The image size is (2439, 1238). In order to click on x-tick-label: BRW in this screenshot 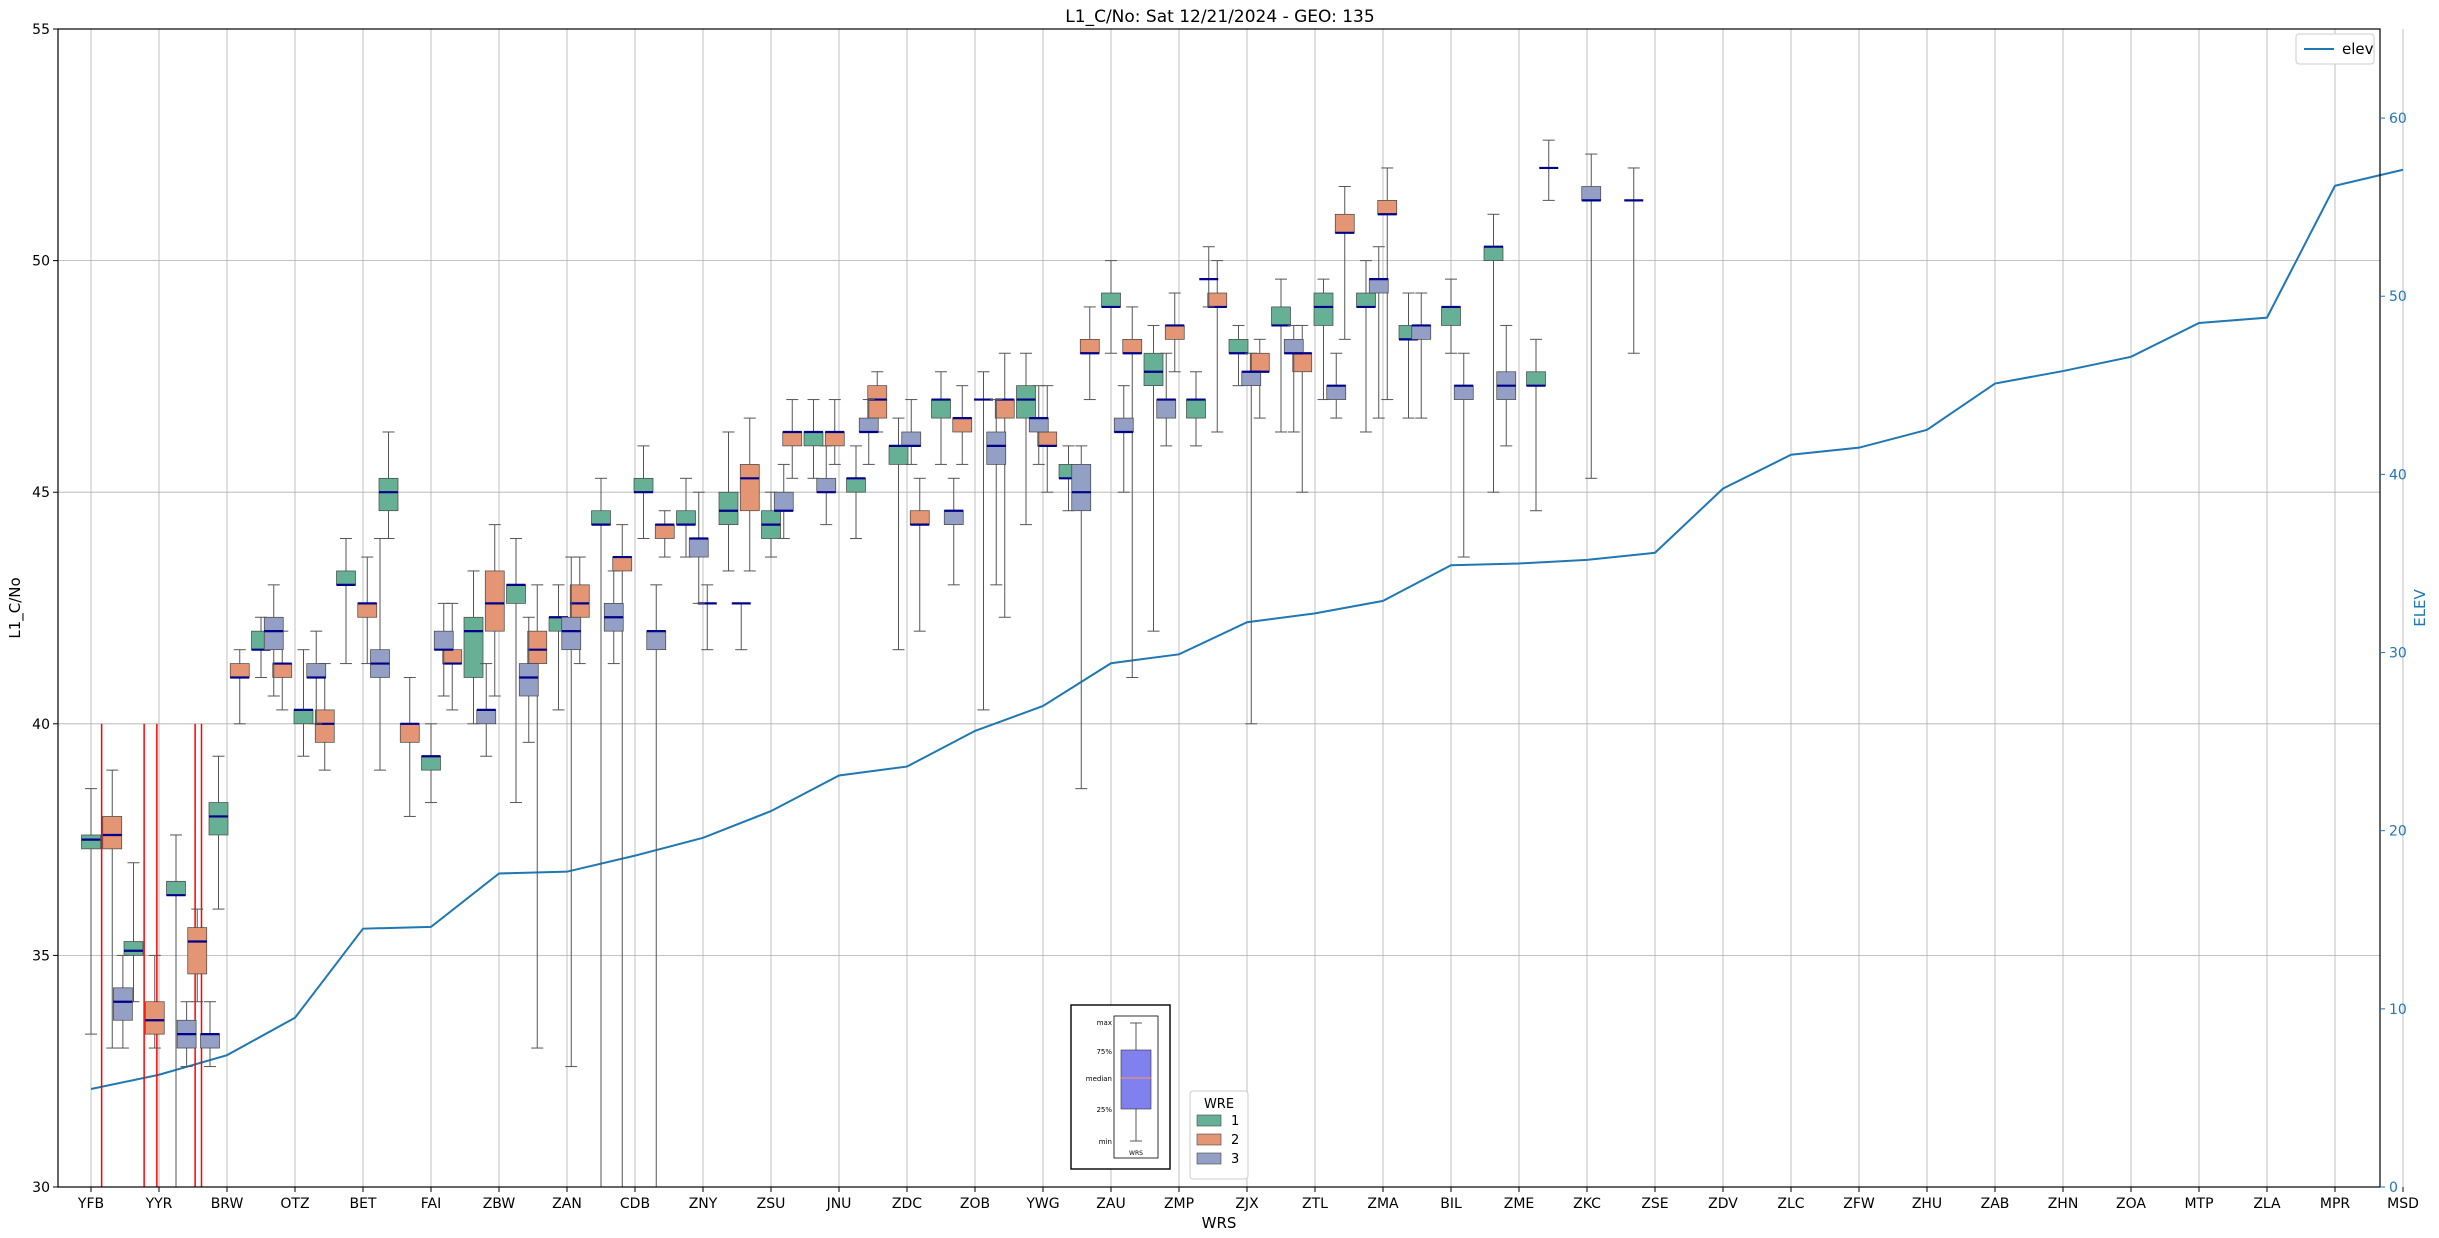, I will do `click(227, 1204)`.